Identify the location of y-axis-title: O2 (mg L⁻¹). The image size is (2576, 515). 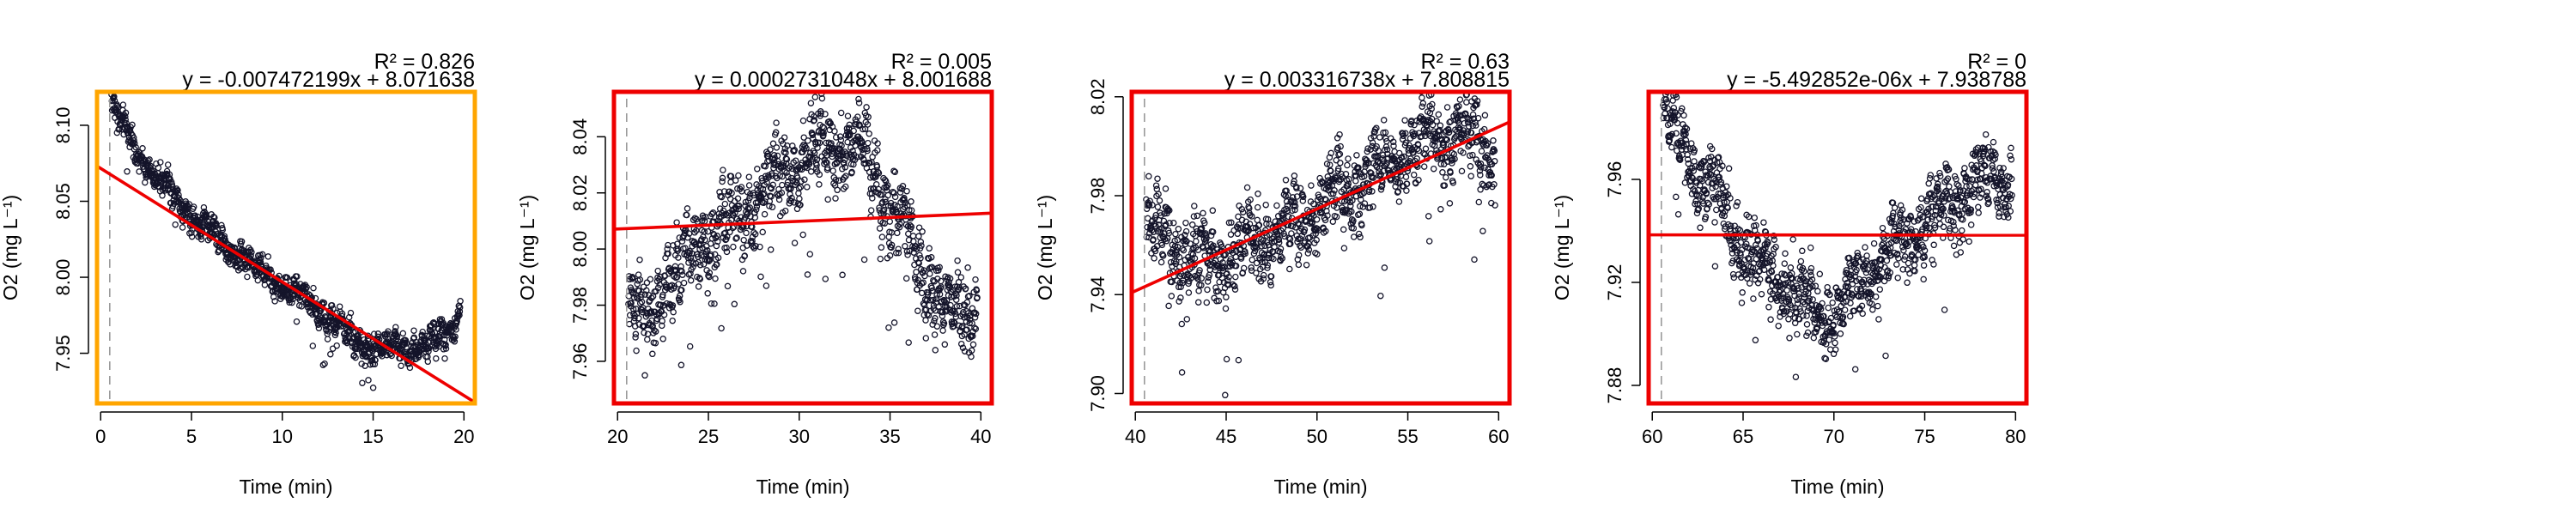
(527, 247).